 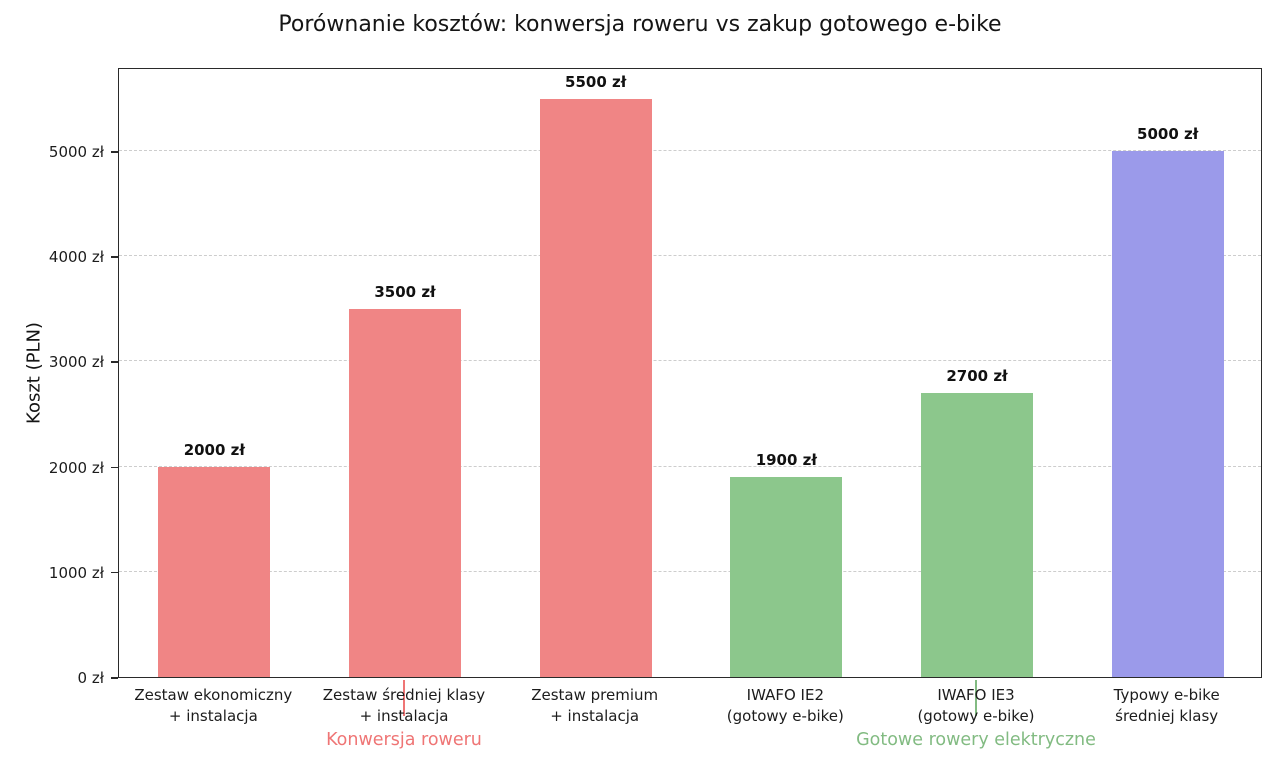 I want to click on x-tick-label-line: Zestaw ekonomiczny, so click(x=213, y=695).